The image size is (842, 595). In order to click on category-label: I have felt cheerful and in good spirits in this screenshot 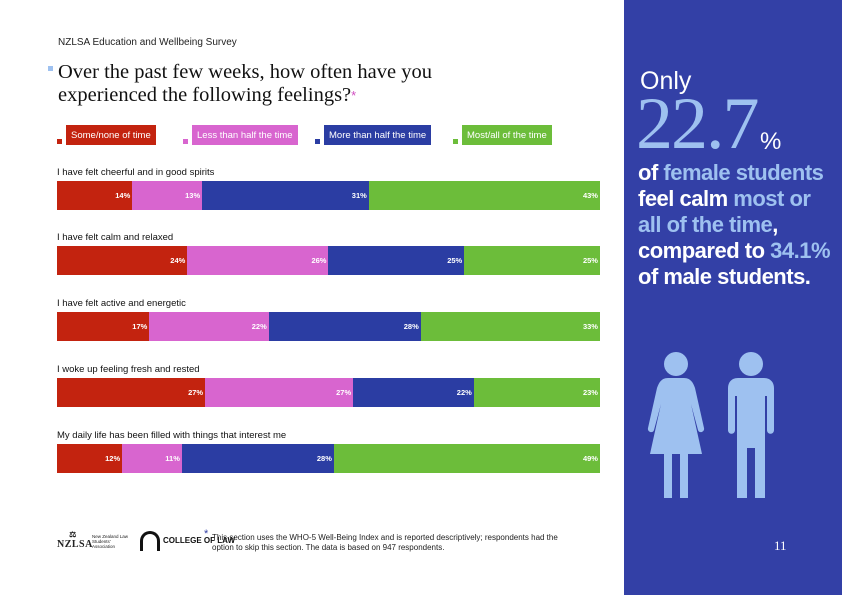, I will do `click(136, 172)`.